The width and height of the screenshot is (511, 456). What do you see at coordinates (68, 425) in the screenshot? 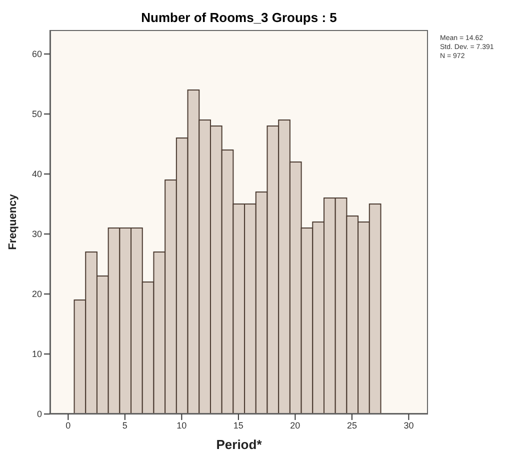
I see `x-tick-label: 0` at bounding box center [68, 425].